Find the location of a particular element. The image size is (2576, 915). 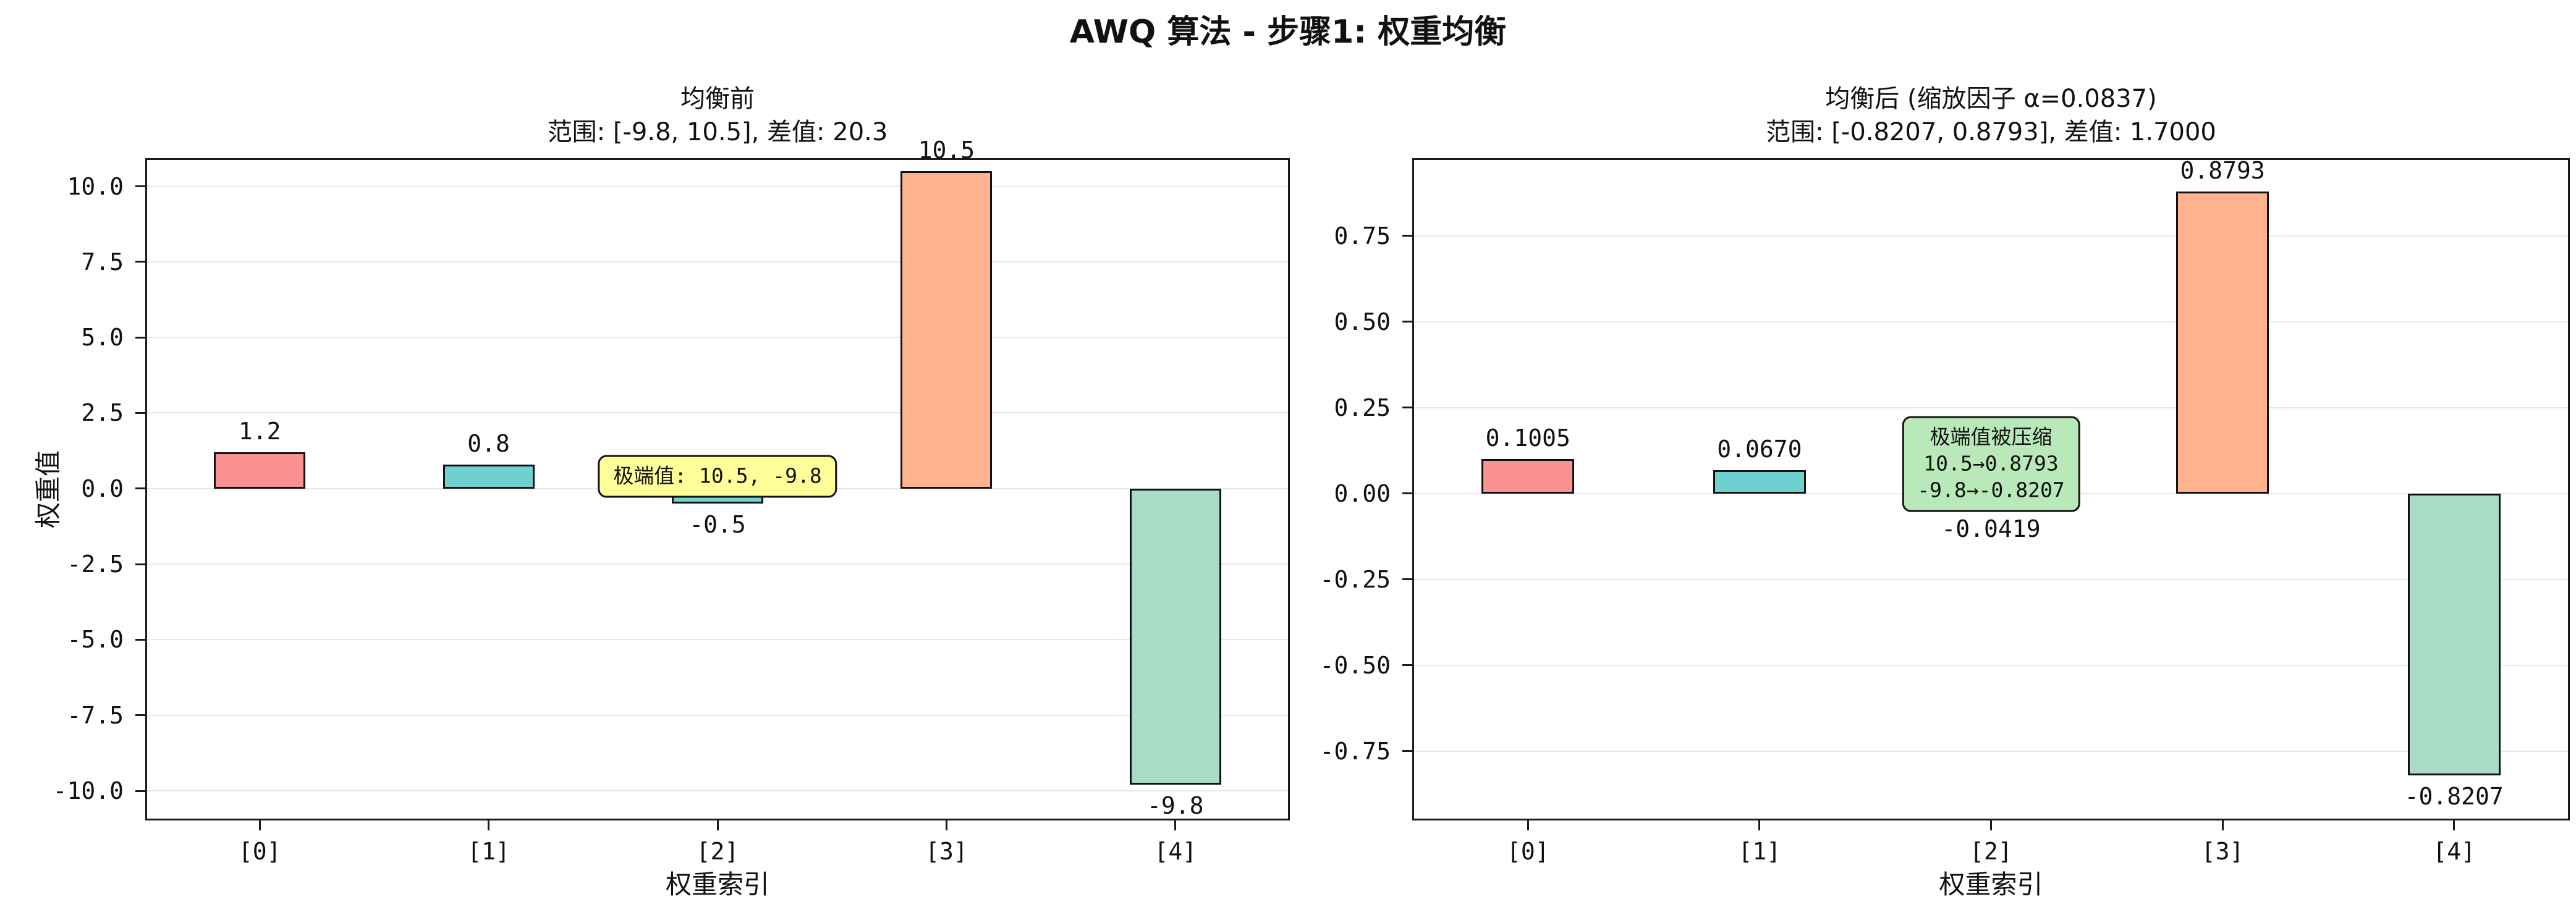

y-tick-label: -5.0 is located at coordinates (95, 640).